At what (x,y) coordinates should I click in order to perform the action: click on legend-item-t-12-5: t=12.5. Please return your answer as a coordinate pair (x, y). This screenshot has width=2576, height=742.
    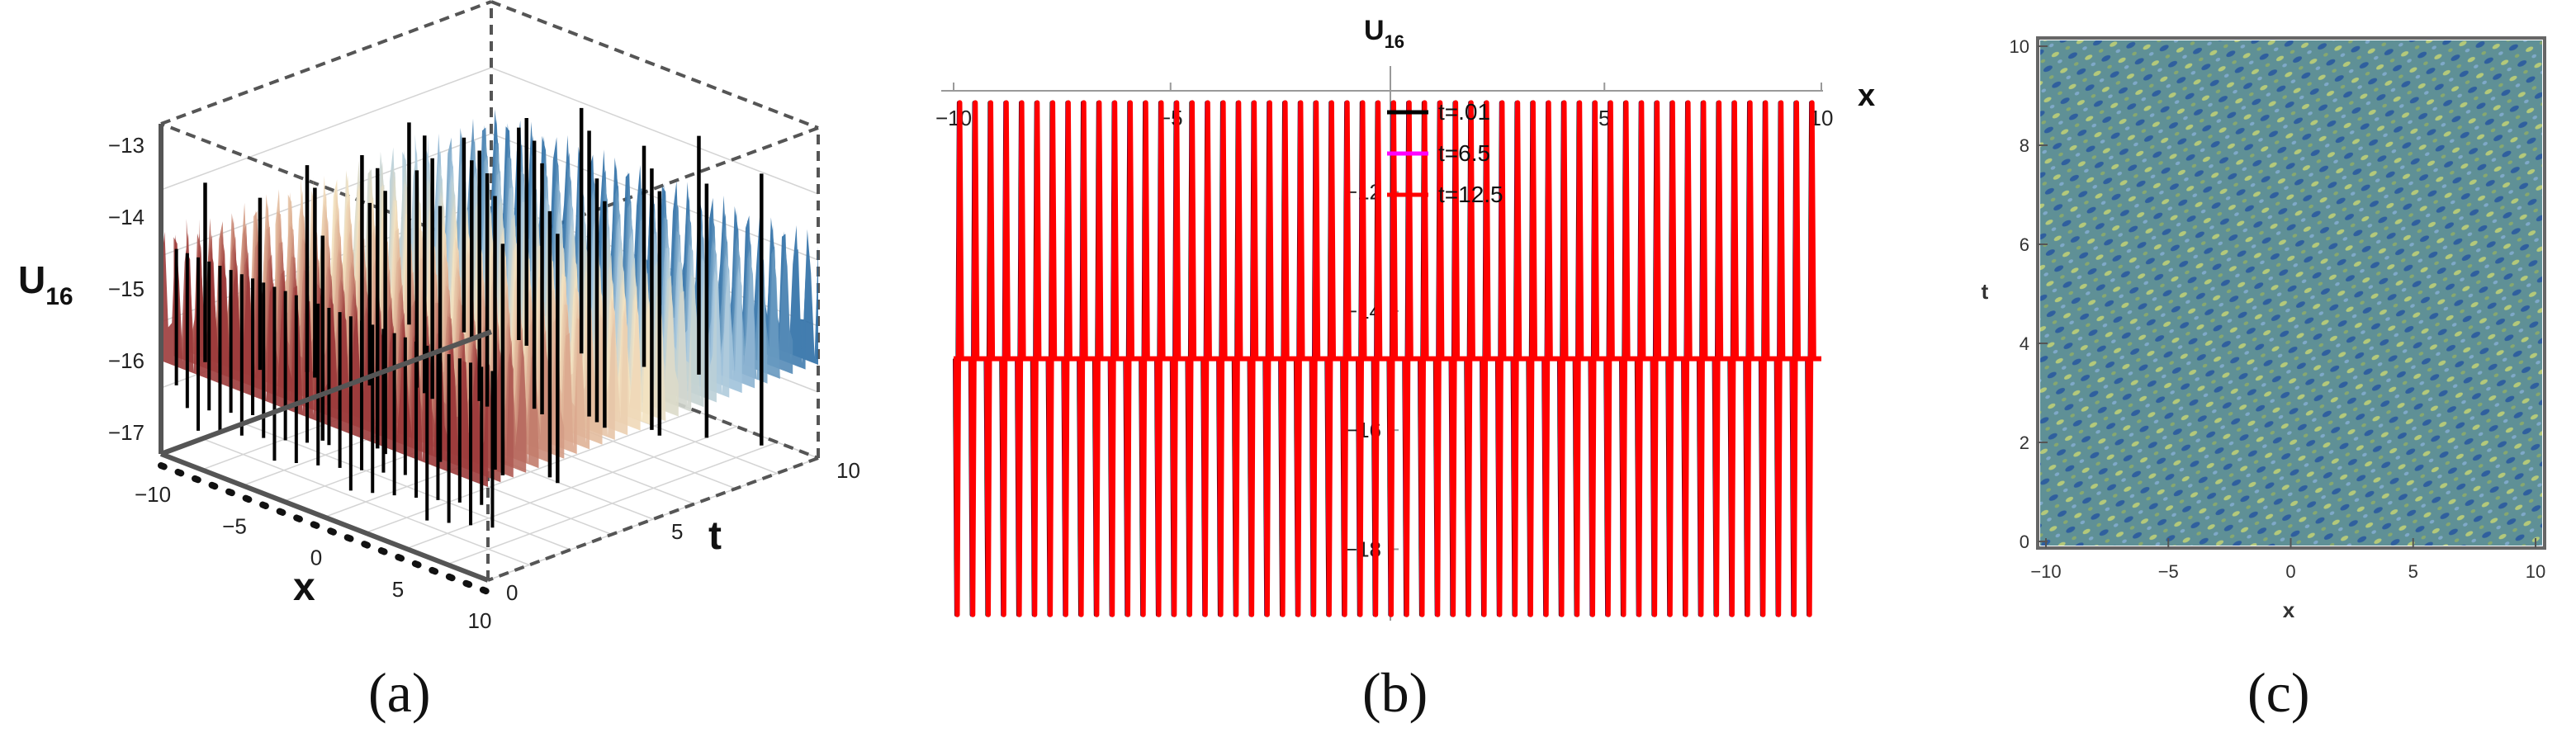
    Looking at the image, I should click on (1445, 194).